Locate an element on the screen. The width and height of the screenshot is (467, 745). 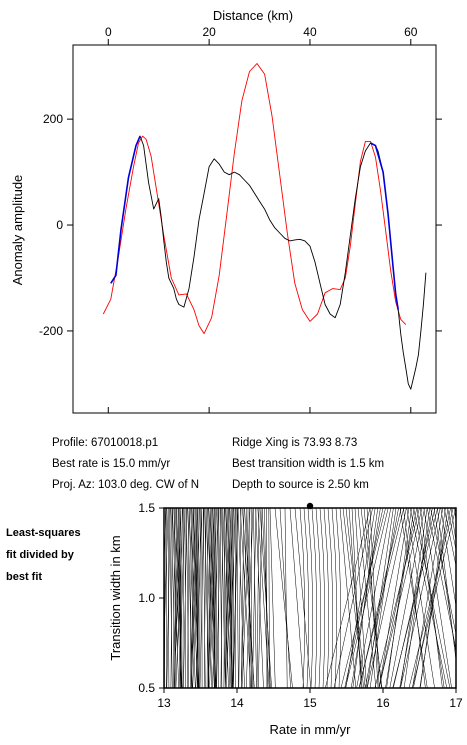
x-tick-label: 13 is located at coordinates (164, 703).